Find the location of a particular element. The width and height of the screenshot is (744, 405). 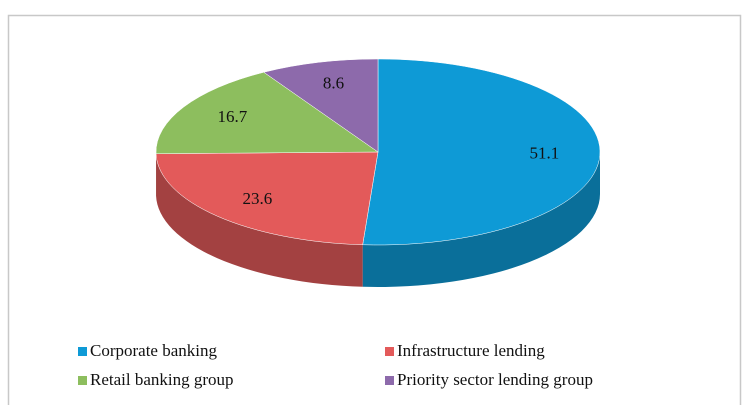

legend-label: Infrastructure lending is located at coordinates (471, 350).